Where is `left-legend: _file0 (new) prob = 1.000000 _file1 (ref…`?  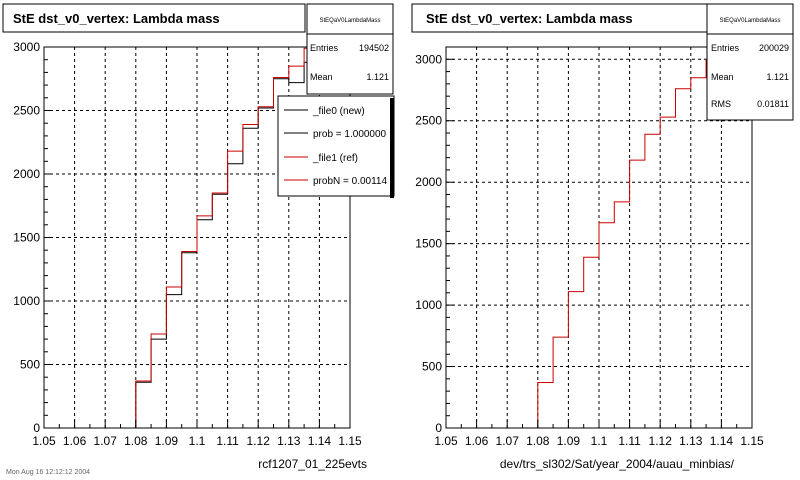 left-legend: _file0 (new) prob = 1.000000 _file1 (ref… is located at coordinates (336, 146).